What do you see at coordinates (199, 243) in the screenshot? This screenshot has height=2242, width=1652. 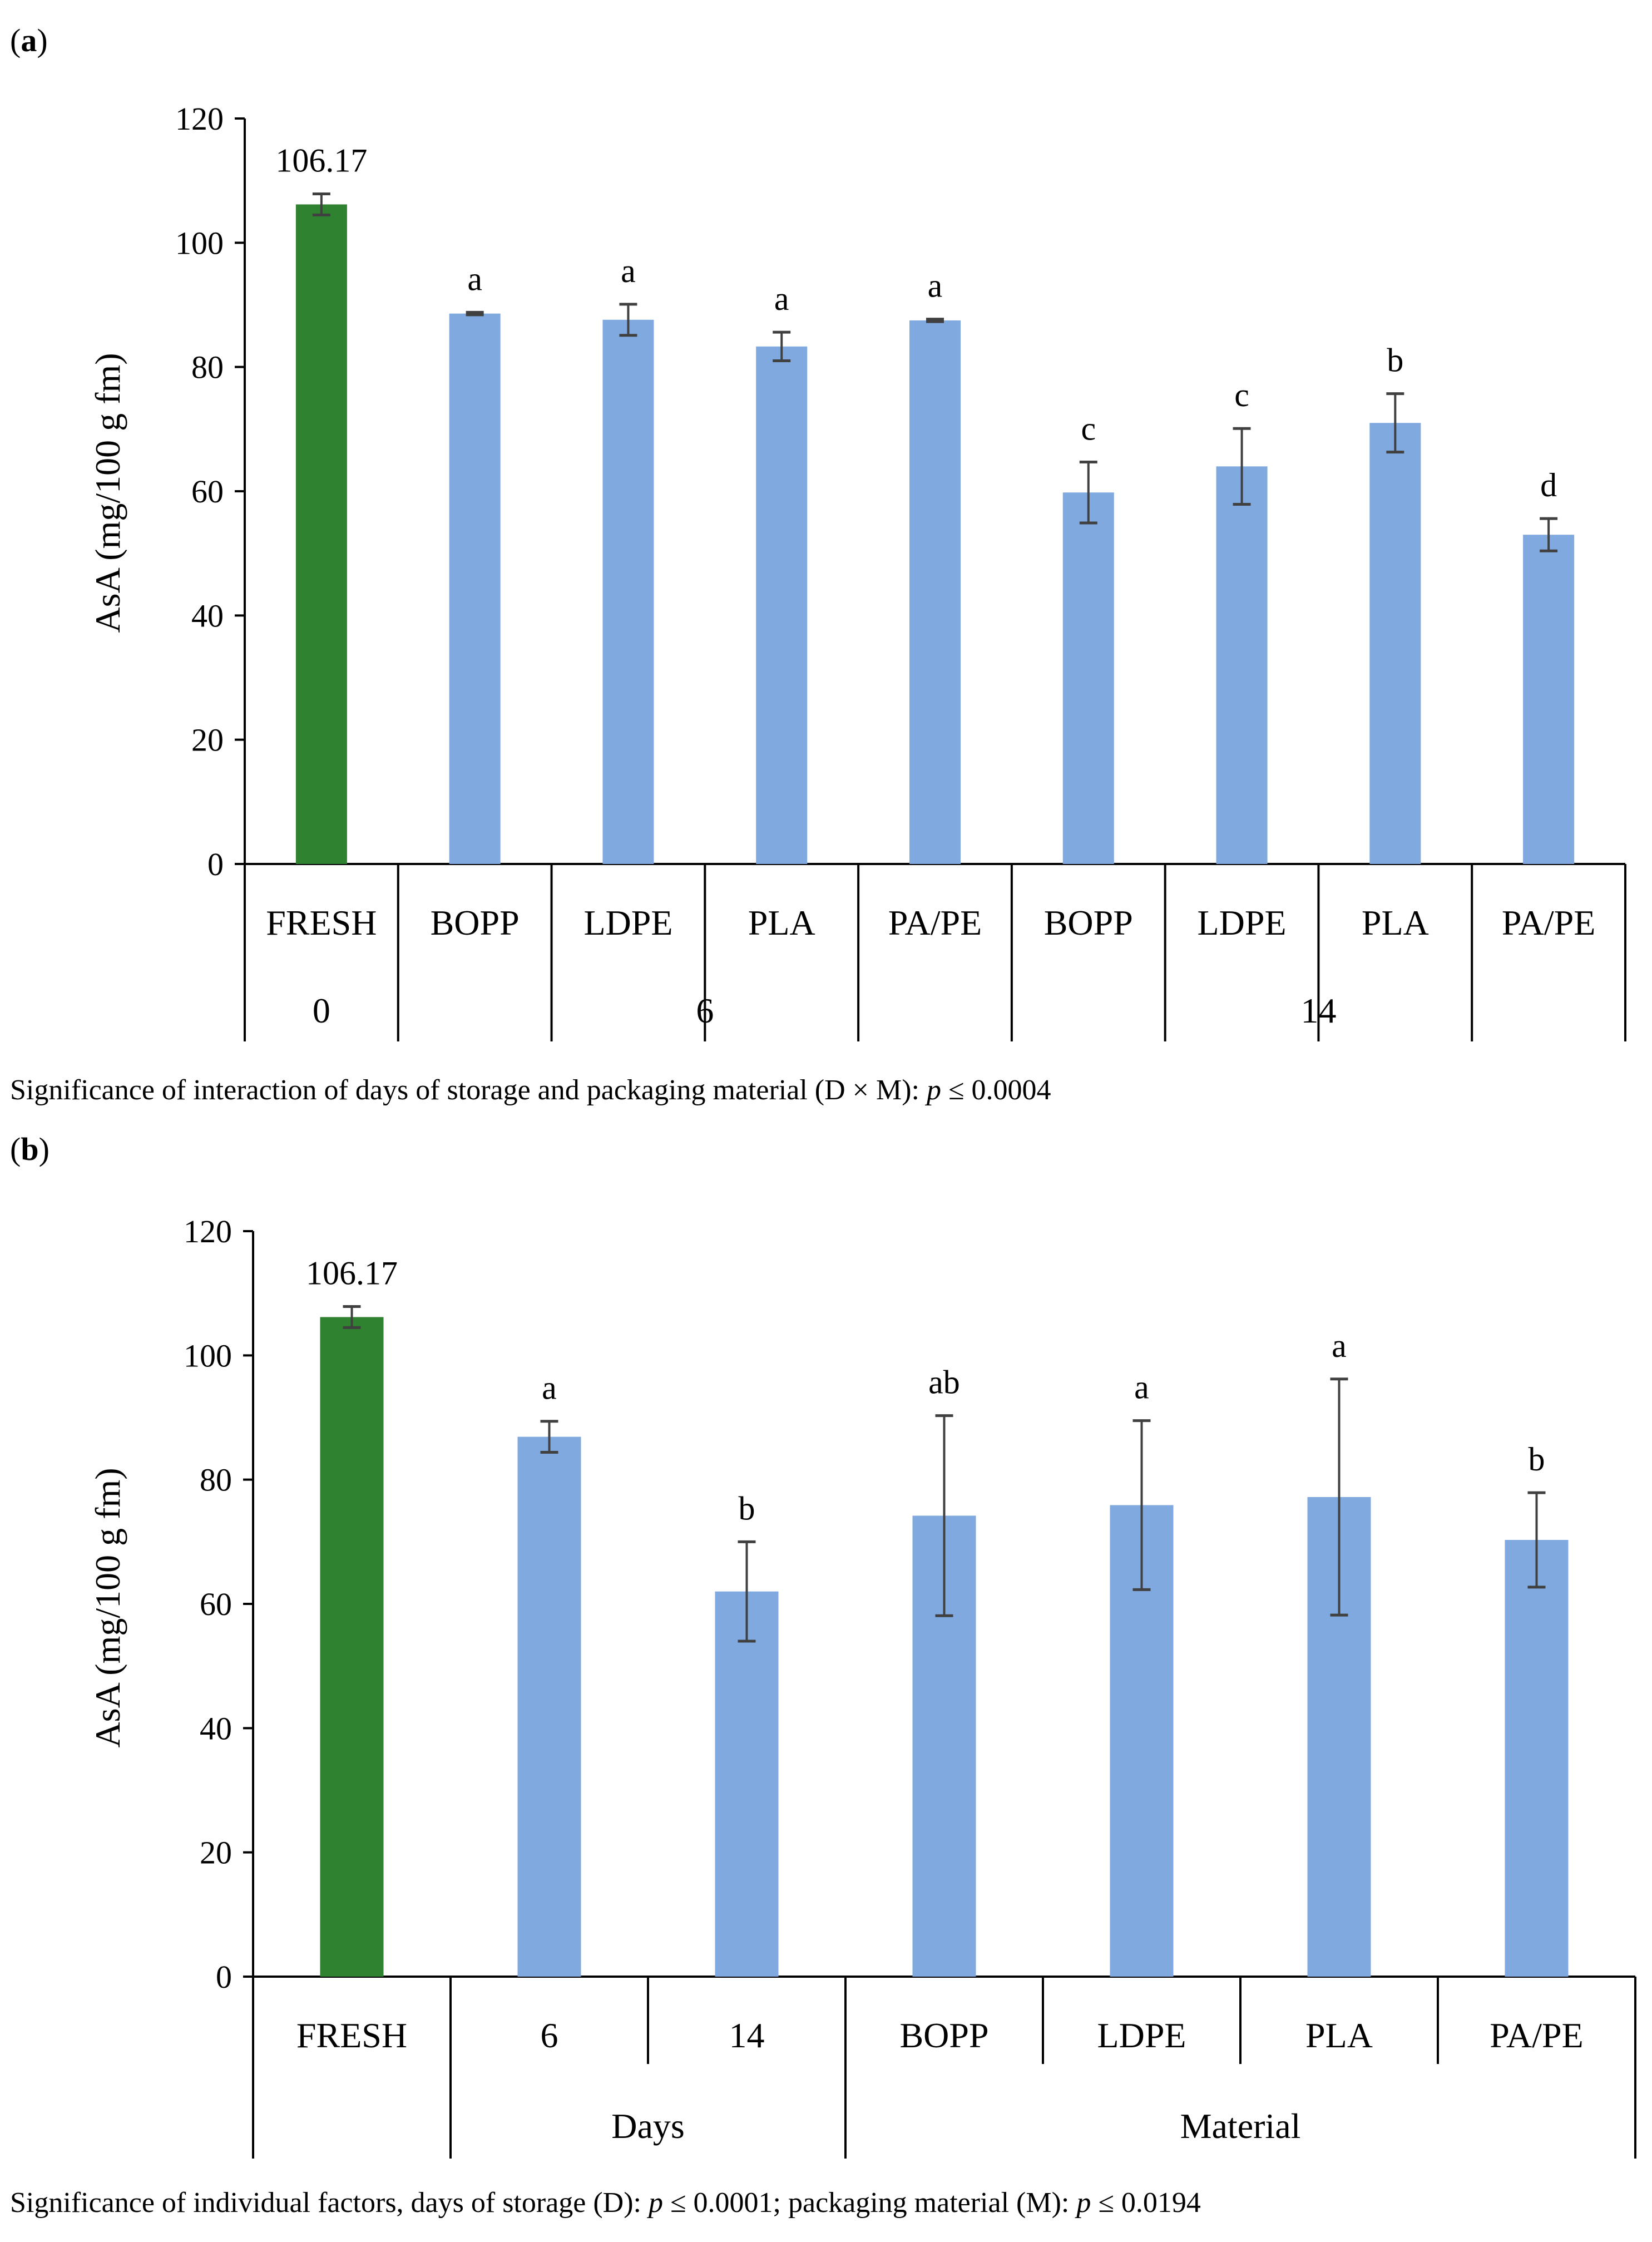 I see `panel-a-y-tick-label: 100` at bounding box center [199, 243].